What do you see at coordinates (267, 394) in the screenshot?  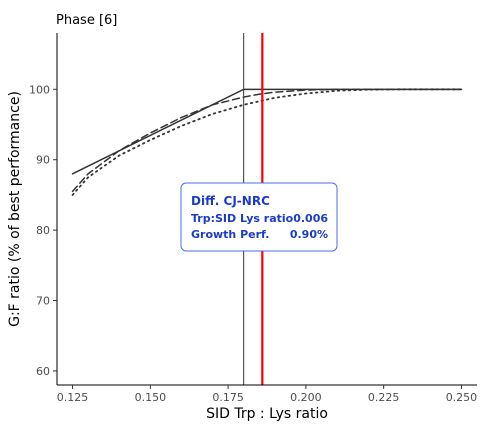 I see `x-axis-ticks: 0.125 0.150 0.175 0.200 0.225 0.250` at bounding box center [267, 394].